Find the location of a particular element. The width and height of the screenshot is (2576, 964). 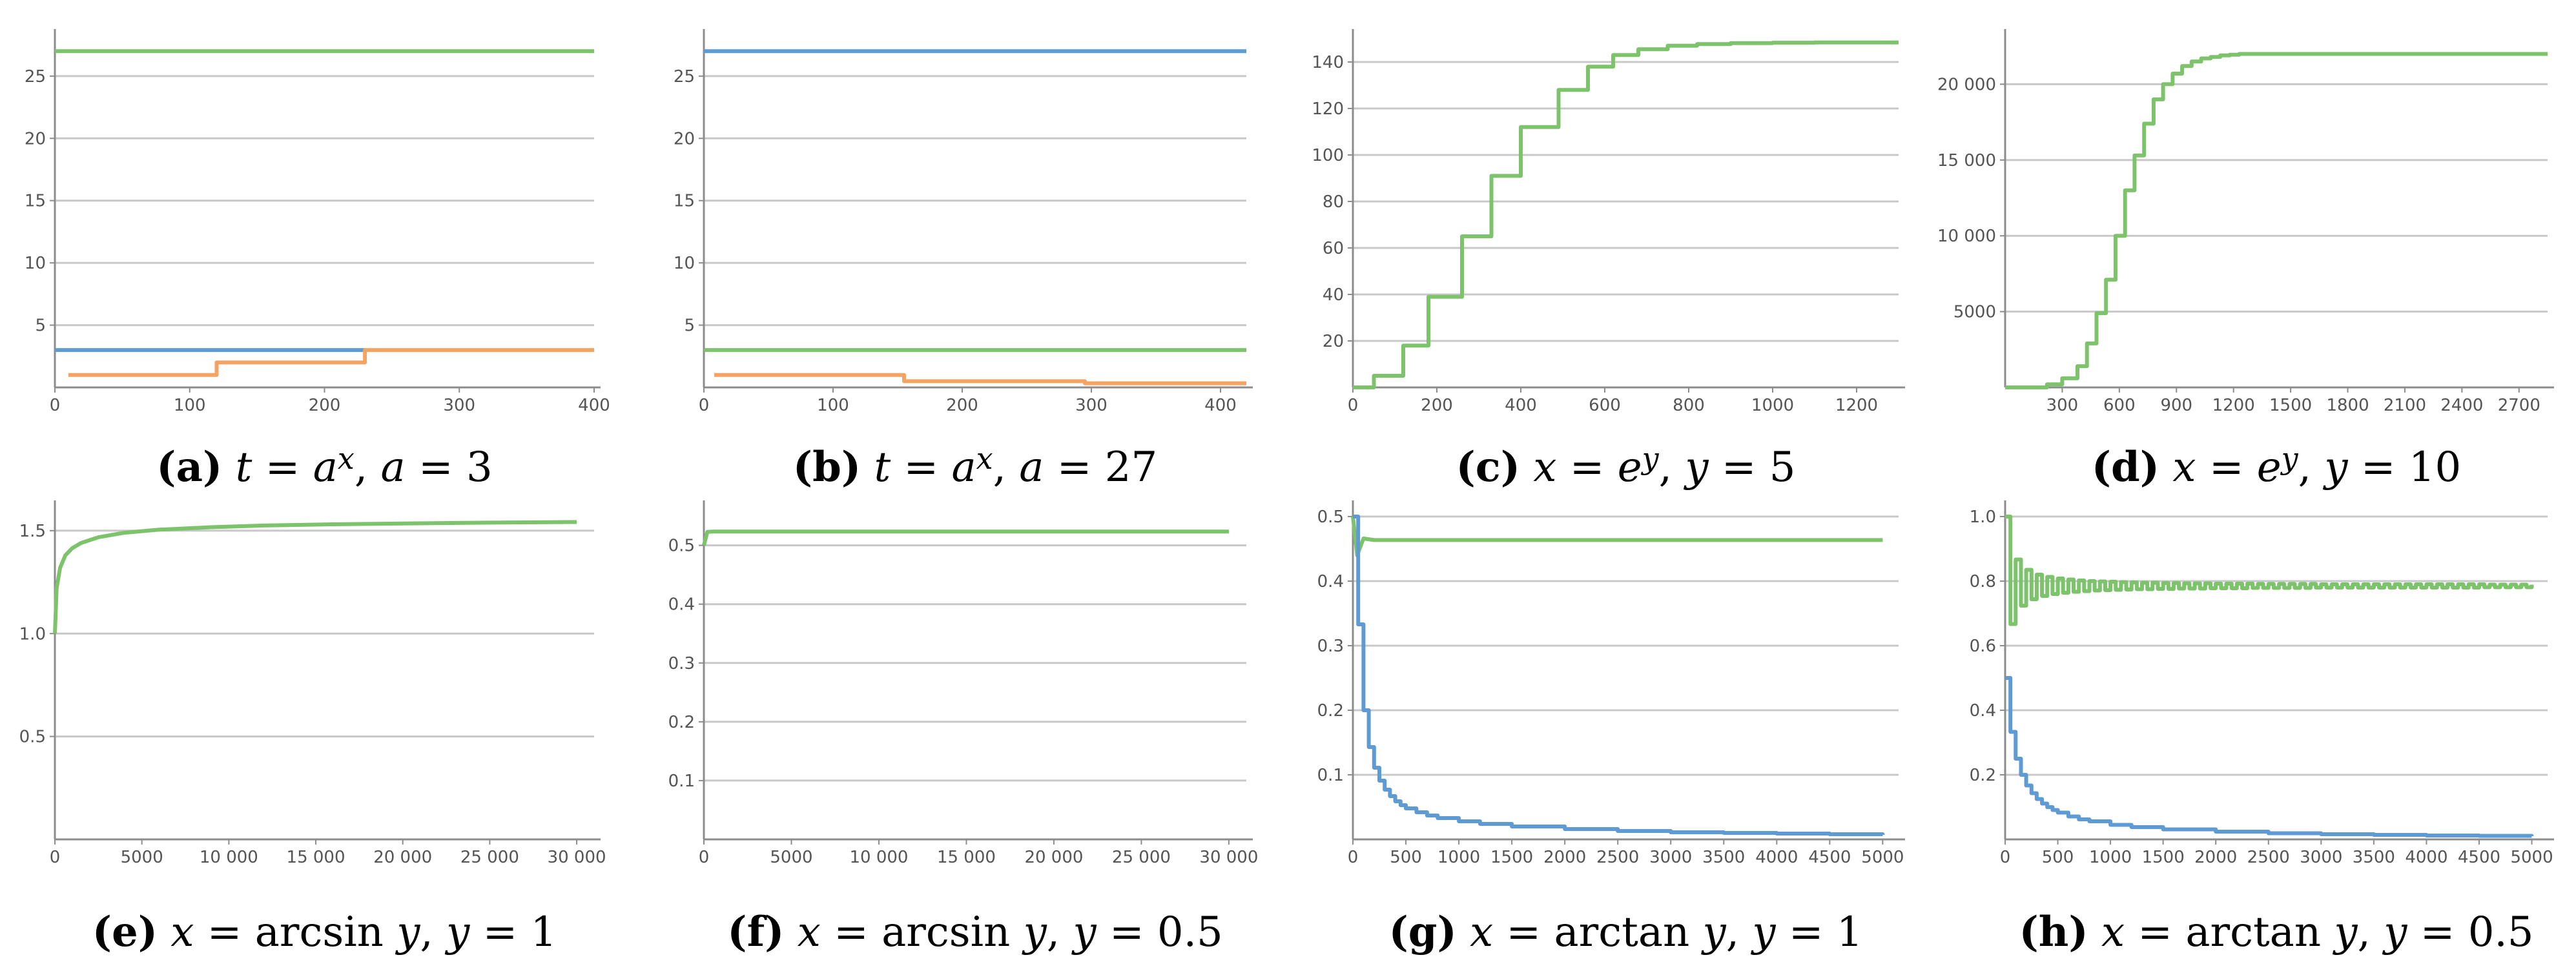

panel-caption: (g) x = arctan y, y = 1 is located at coordinates (1625, 932).